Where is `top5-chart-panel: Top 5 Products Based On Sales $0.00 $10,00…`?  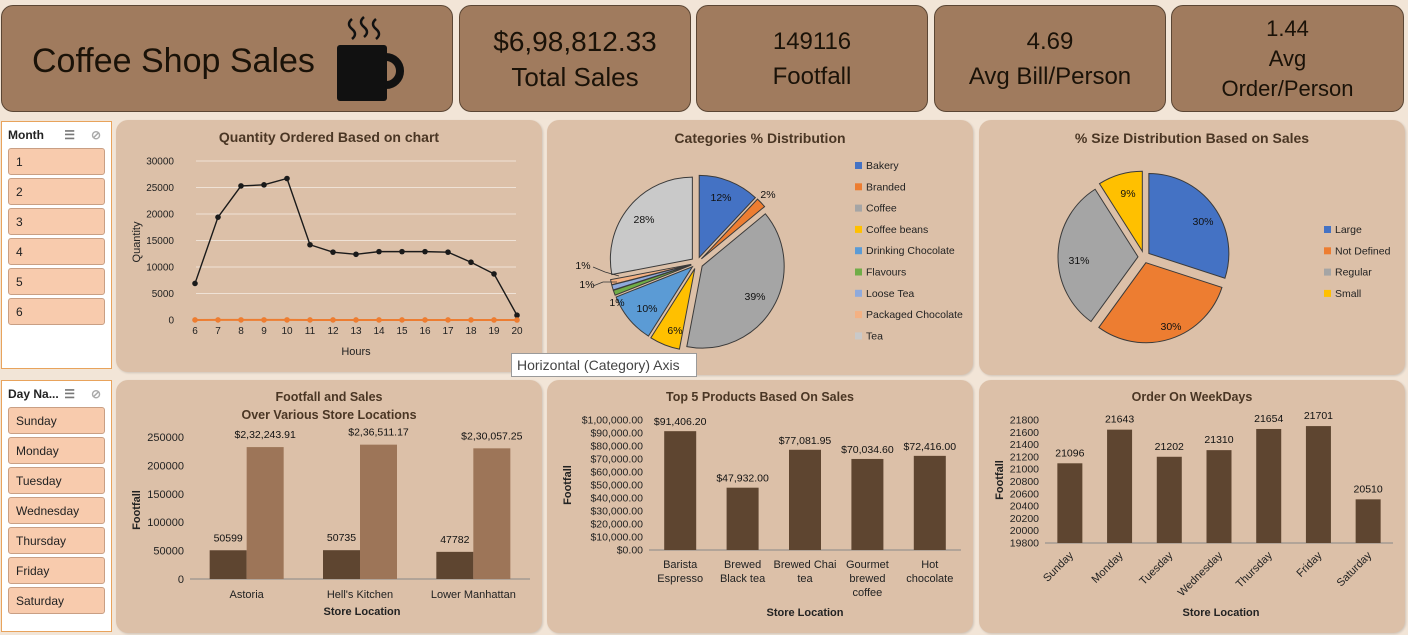 top5-chart-panel: Top 5 Products Based On Sales $0.00 $10,00… is located at coordinates (760, 506).